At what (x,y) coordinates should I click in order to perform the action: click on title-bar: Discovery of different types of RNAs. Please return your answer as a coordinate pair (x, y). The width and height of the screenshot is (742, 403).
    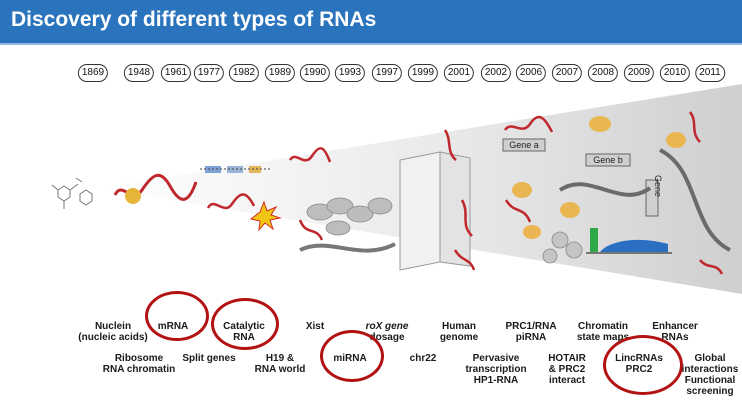
    Looking at the image, I should click on (371, 21).